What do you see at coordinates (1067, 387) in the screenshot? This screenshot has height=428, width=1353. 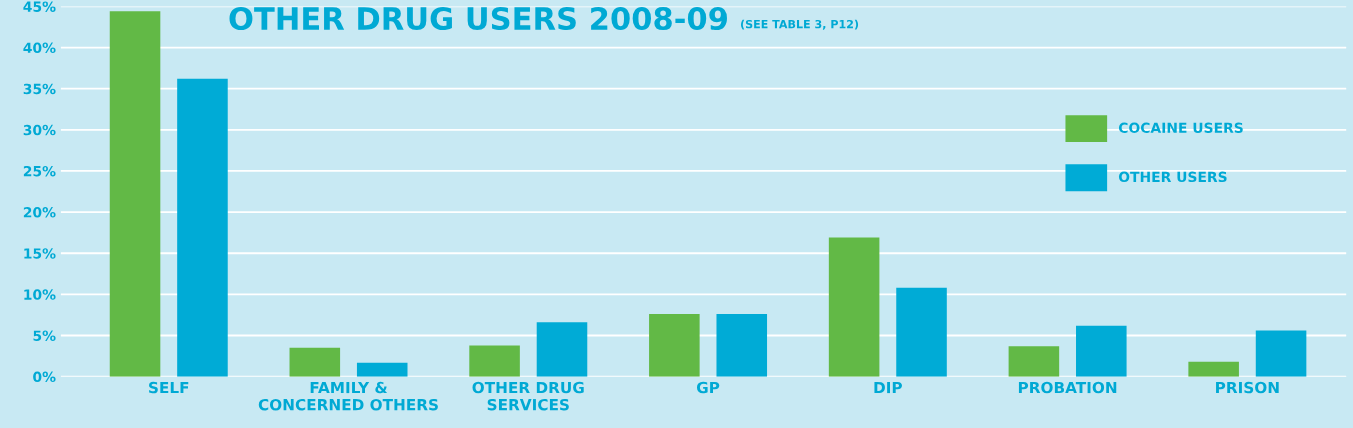 I see `x-tick-label: PROBATION` at bounding box center [1067, 387].